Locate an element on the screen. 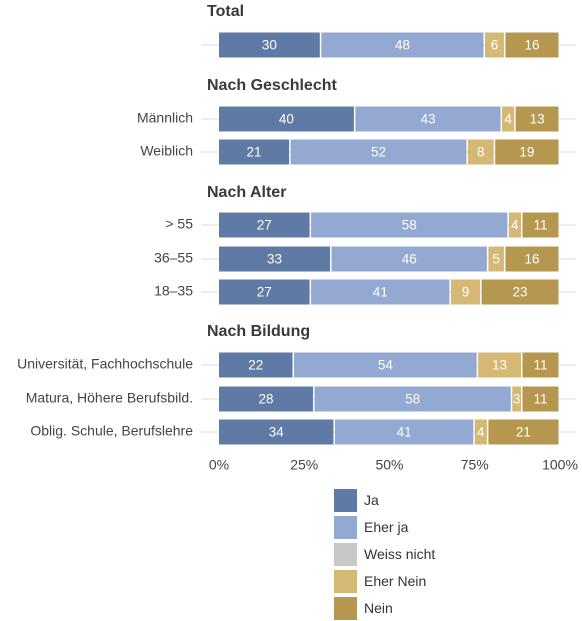  legend-label: Weiss nicht is located at coordinates (399, 554).